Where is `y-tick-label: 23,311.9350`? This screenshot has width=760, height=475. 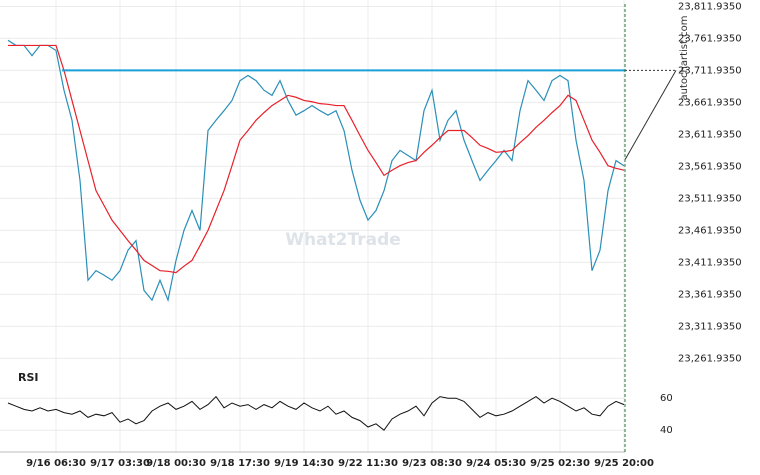
y-tick-label: 23,311.9350 is located at coordinates (710, 326).